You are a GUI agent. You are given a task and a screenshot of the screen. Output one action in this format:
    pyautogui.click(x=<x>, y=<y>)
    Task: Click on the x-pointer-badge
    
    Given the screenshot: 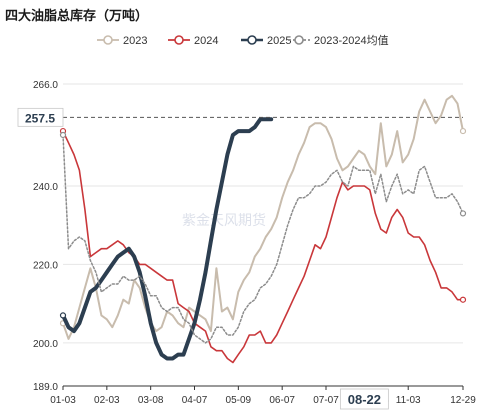 What is the action you would take?
    pyautogui.click(x=364, y=399)
    